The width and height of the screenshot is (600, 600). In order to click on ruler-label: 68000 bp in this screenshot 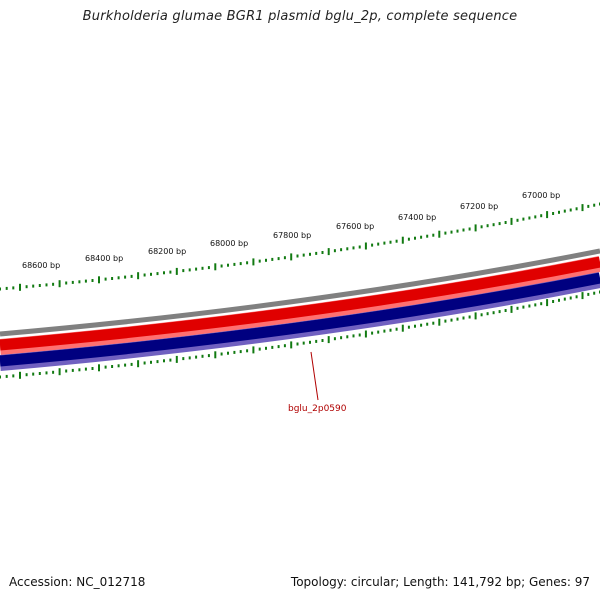, I will do `click(229, 243)`.